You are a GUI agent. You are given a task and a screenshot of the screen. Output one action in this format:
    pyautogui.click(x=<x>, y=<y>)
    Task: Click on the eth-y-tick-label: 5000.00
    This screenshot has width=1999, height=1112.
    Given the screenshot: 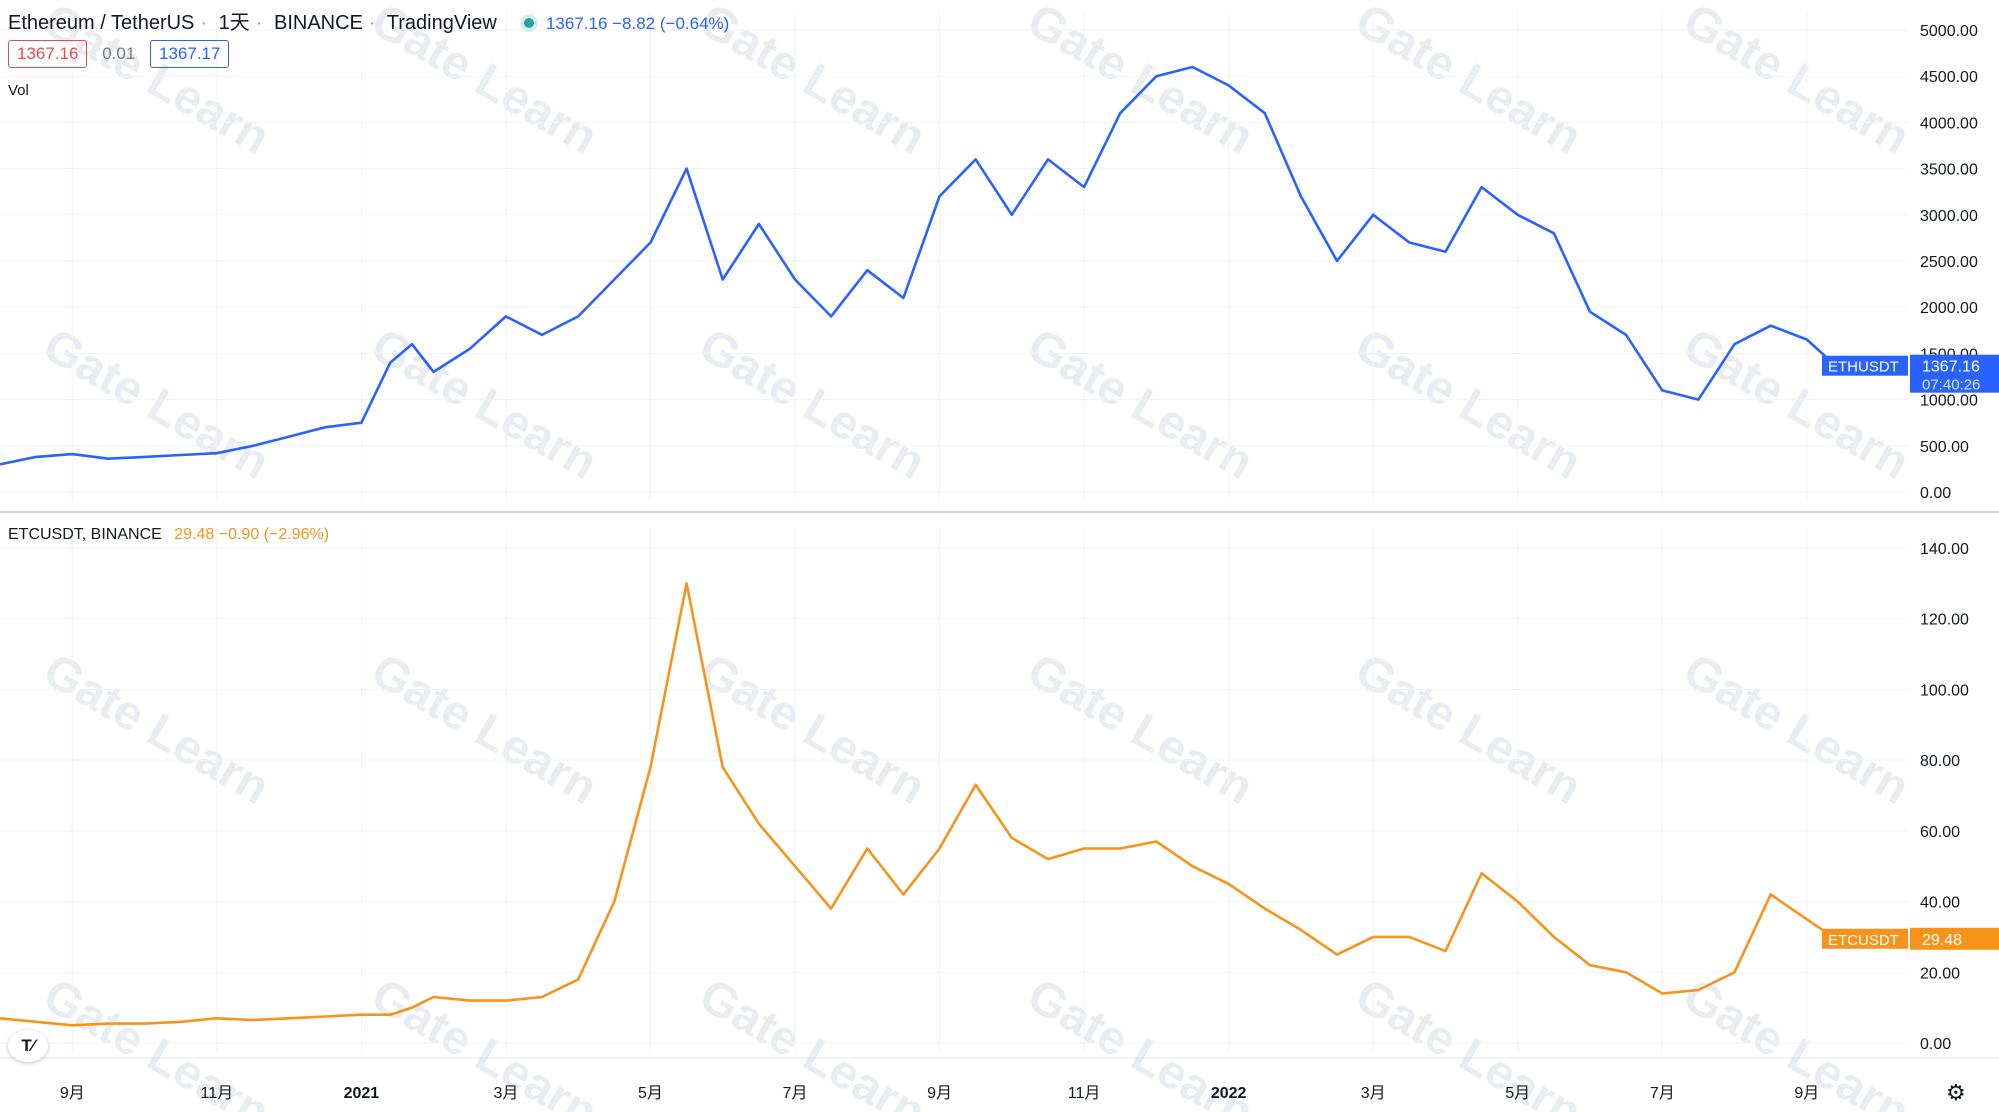 What is the action you would take?
    pyautogui.click(x=1949, y=31)
    